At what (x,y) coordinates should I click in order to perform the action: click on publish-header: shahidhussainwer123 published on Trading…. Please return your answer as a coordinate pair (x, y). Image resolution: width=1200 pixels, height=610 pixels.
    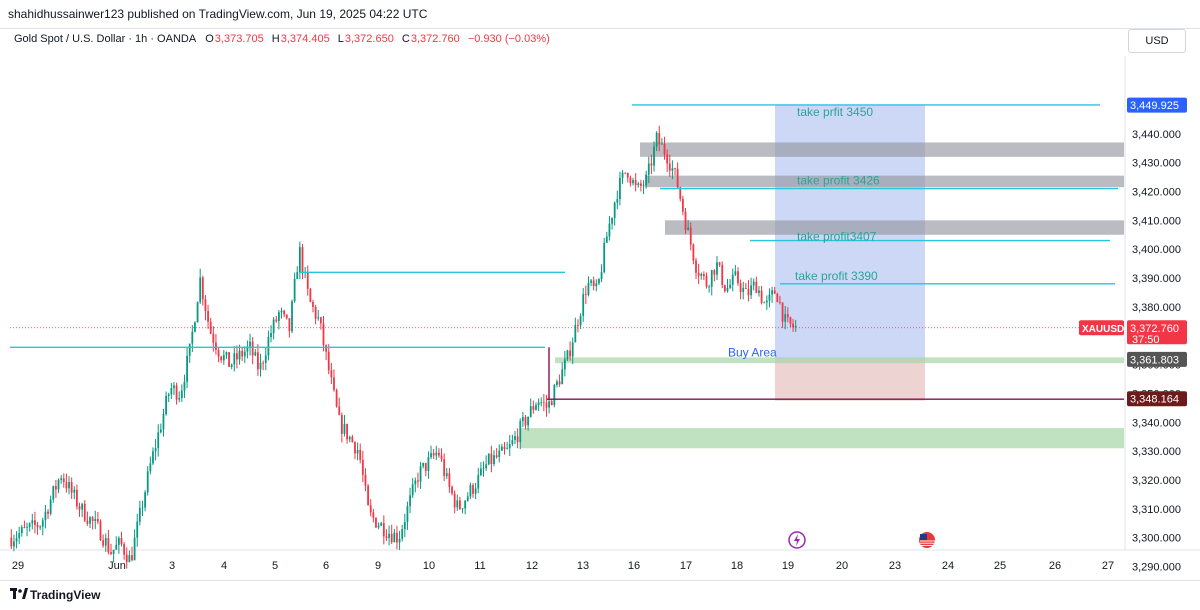
    Looking at the image, I should click on (600, 14).